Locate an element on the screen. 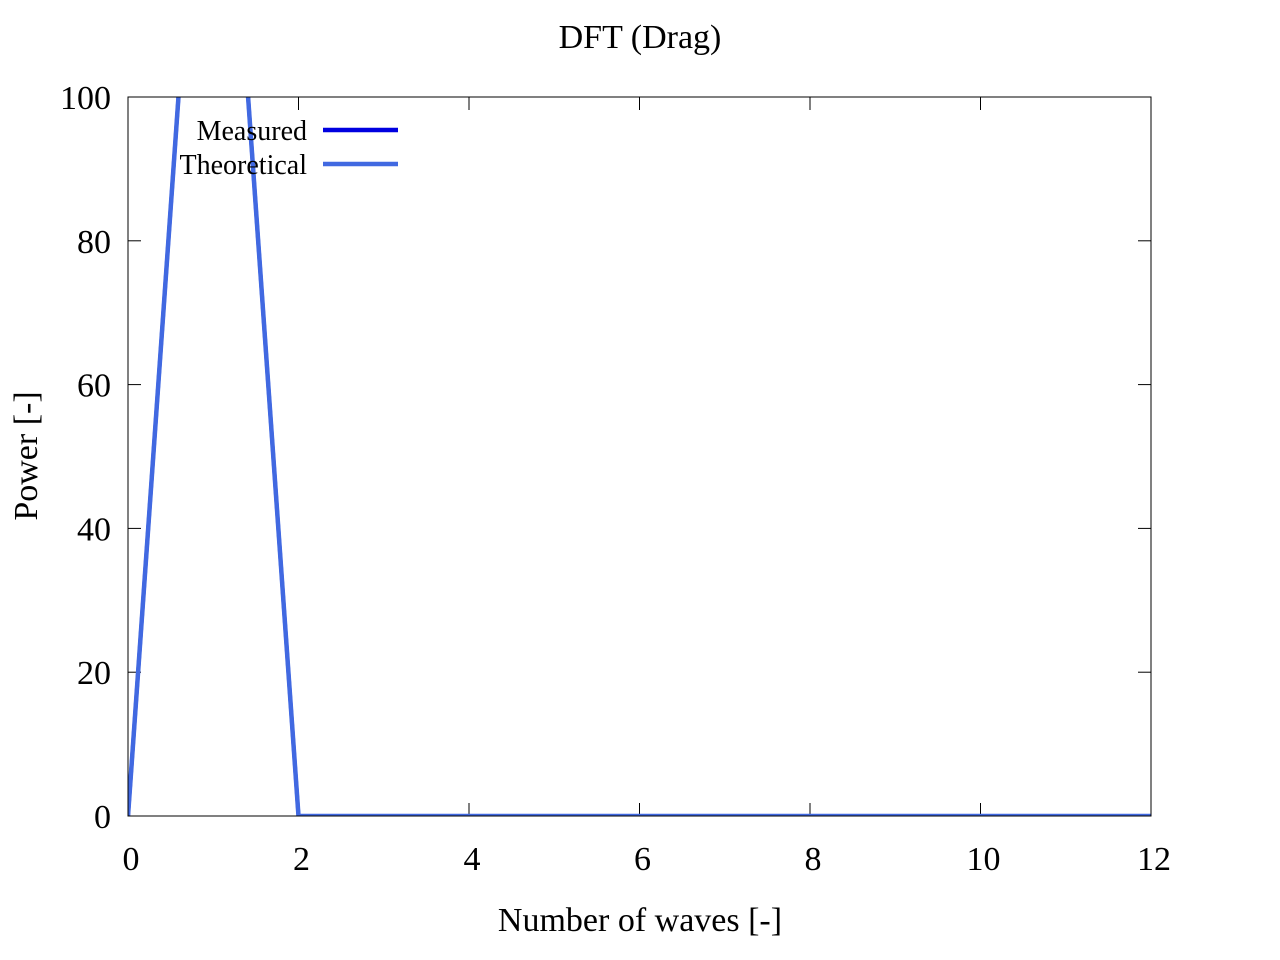 Image resolution: width=1280 pixels, height=960 pixels. y-tick-label: 40 is located at coordinates (94, 529).